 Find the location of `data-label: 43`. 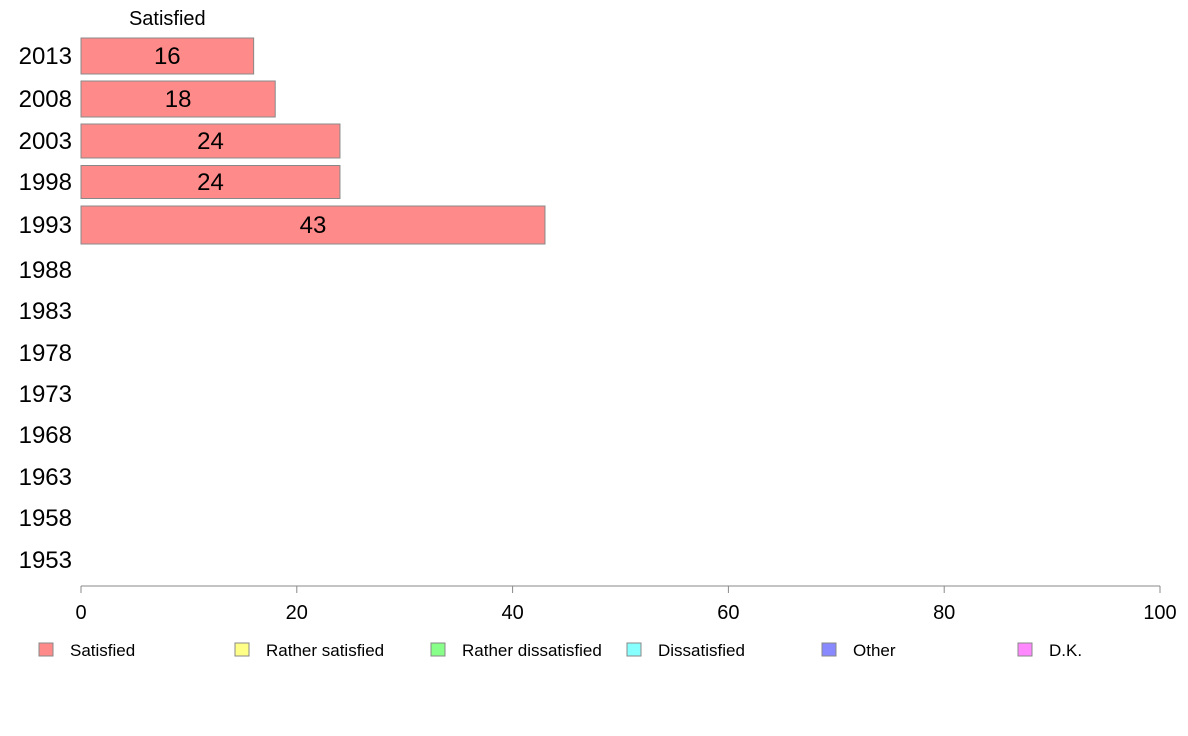

data-label: 43 is located at coordinates (313, 225).